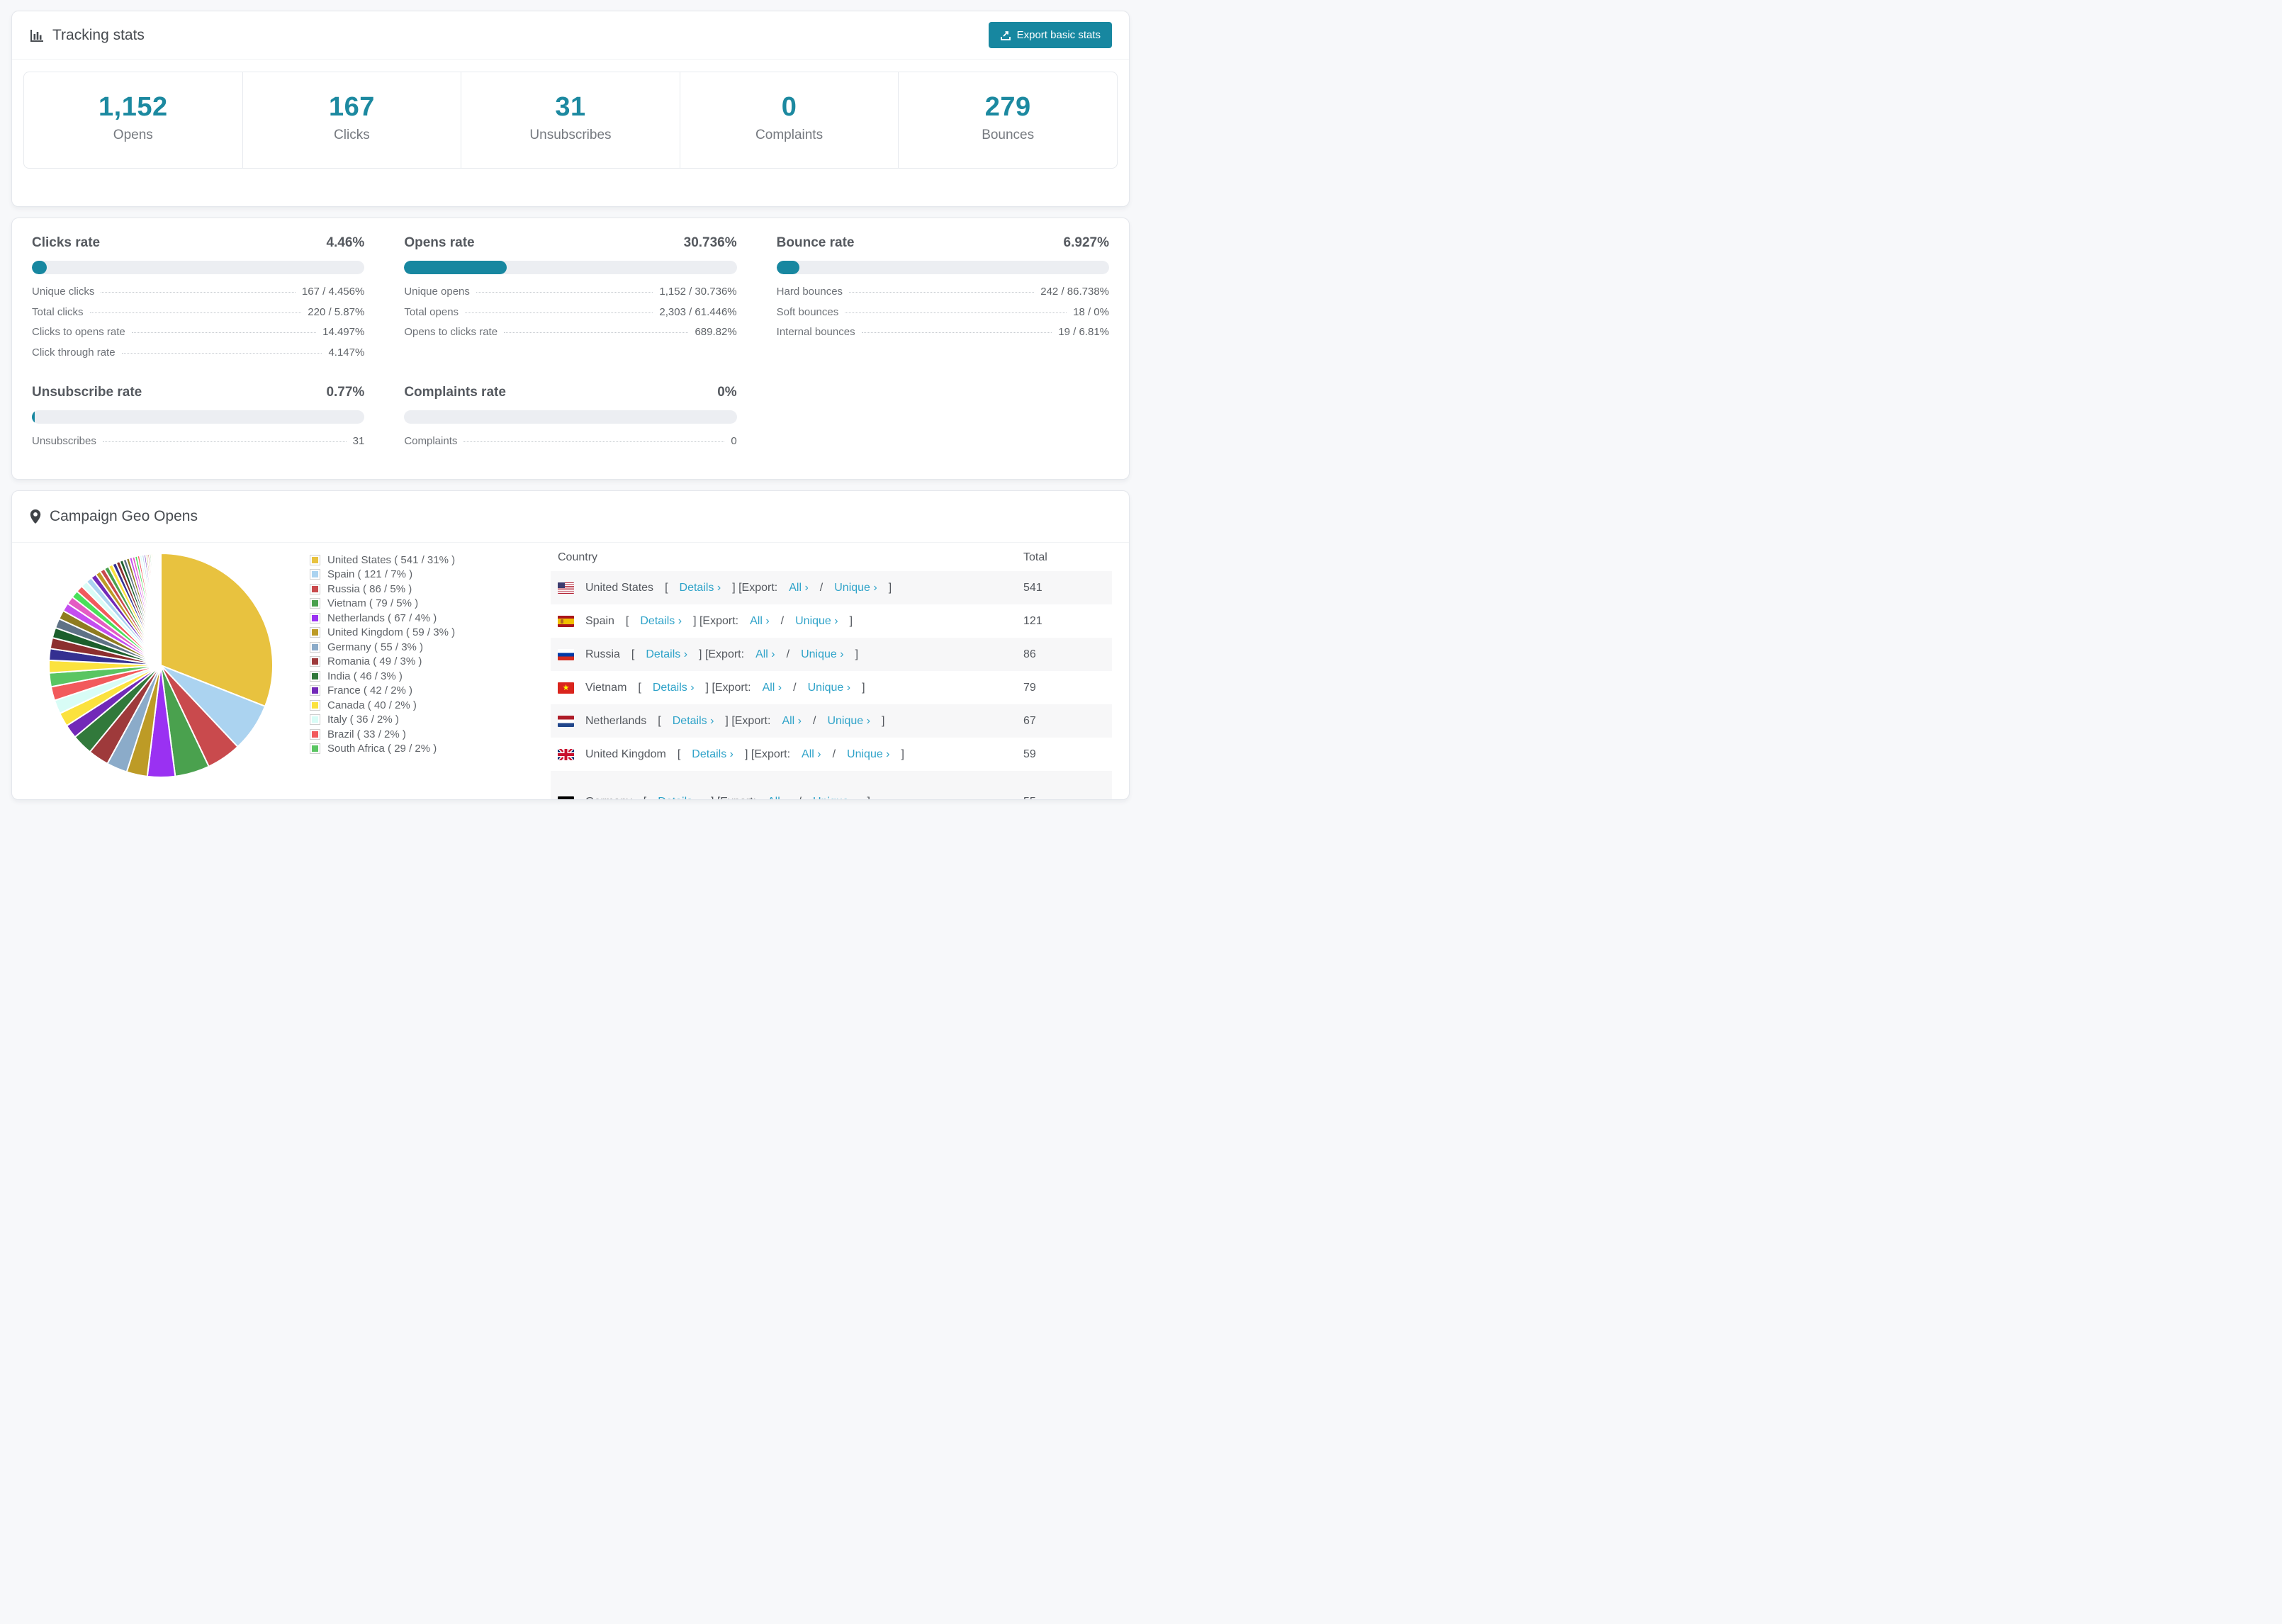 The height and width of the screenshot is (1624, 2282). Describe the element at coordinates (570, 135) in the screenshot. I see `stat-label: Unsubscribes` at that location.